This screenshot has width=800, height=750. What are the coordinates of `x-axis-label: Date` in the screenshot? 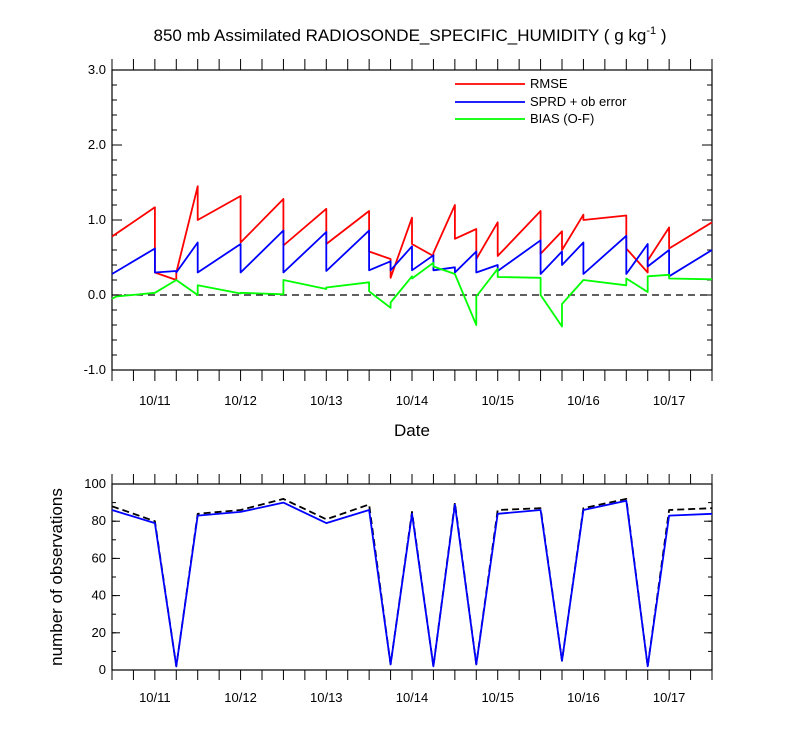 It's located at (412, 430).